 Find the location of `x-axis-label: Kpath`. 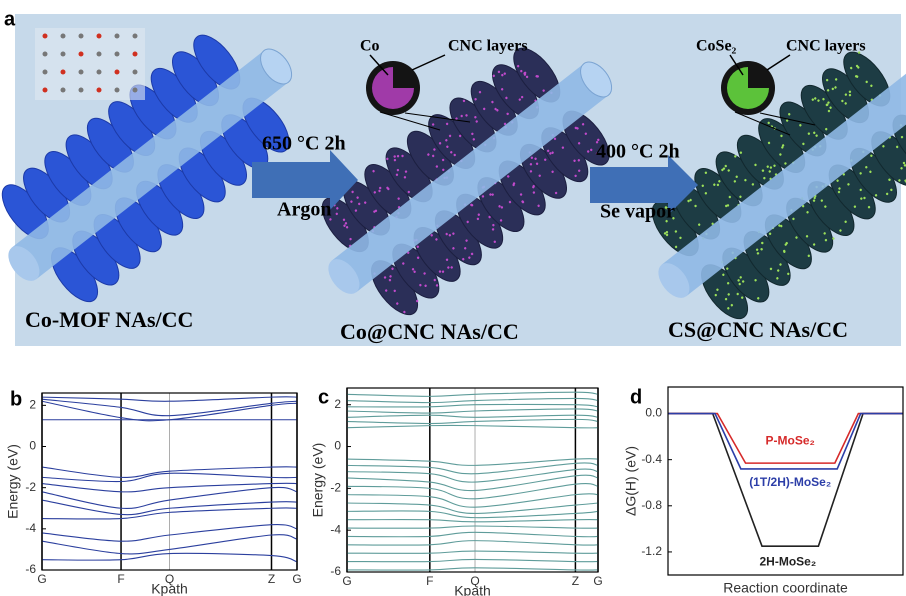

x-axis-label: Kpath is located at coordinates (472, 589).